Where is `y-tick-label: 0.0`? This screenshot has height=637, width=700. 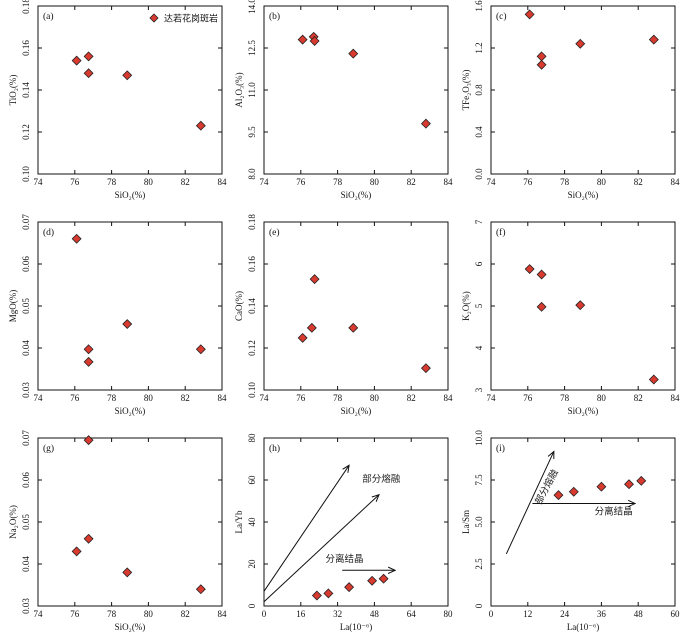
y-tick-label: 0.0 is located at coordinates (479, 174).